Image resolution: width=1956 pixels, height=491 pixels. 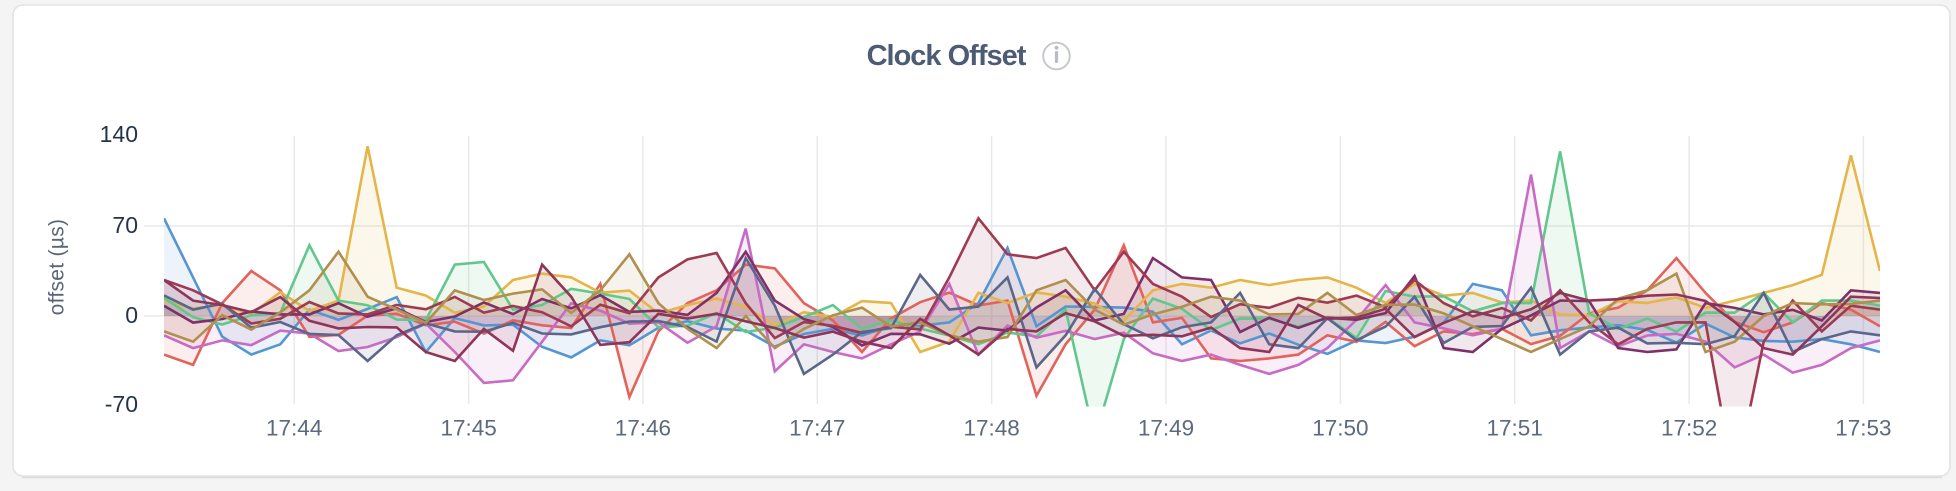 I want to click on svg-text: 17:51, so click(x=1515, y=428).